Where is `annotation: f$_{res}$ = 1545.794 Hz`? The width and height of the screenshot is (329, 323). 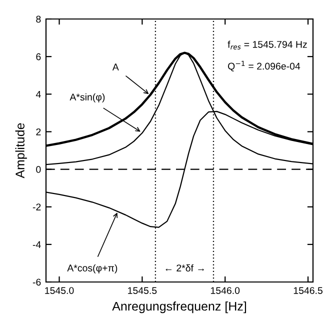 annotation: f$_{res}$ = 1545.794 Hz is located at coordinates (267, 45).